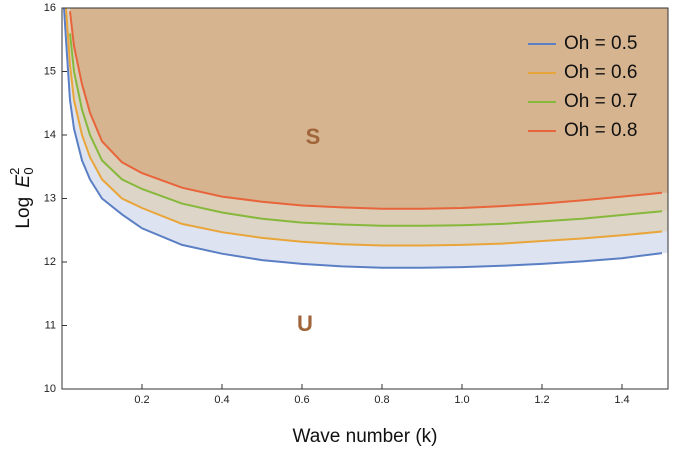 Image resolution: width=685 pixels, height=456 pixels. I want to click on x-tick-label: 0.8, so click(381, 400).